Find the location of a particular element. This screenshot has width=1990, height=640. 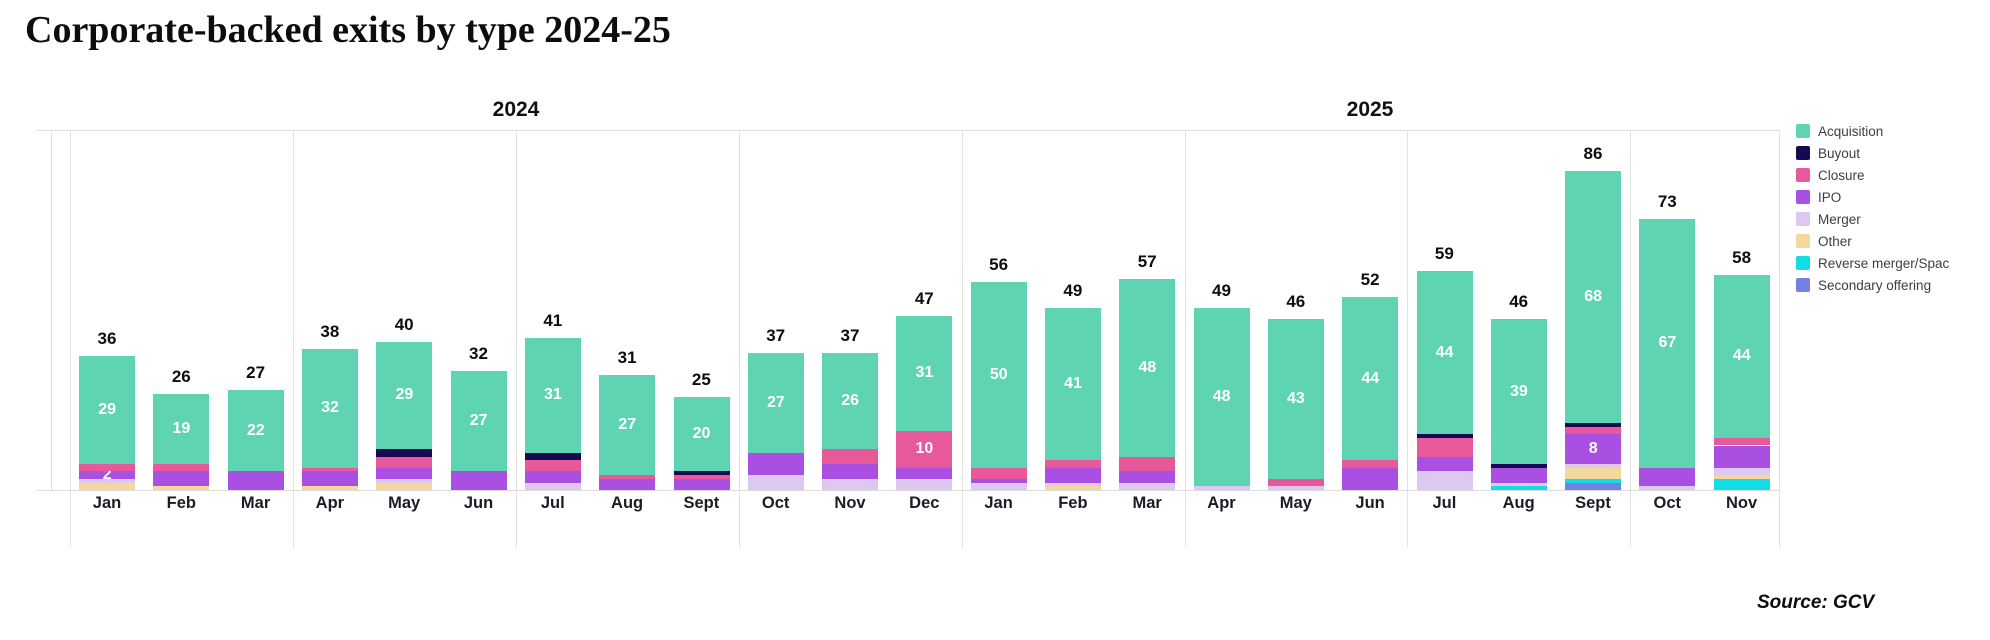

segment-closure: 10 is located at coordinates (924, 449).